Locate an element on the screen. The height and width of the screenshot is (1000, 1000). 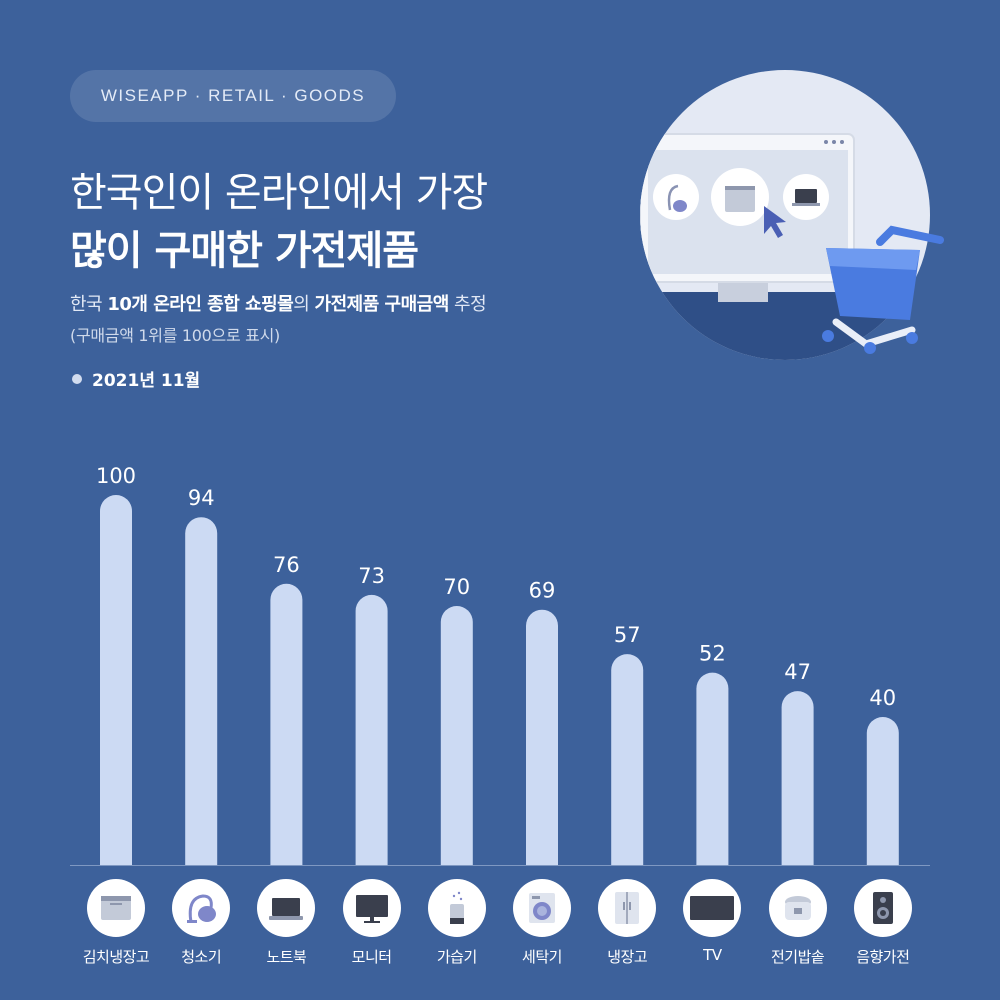
vacuum-icon is located at coordinates (201, 908).